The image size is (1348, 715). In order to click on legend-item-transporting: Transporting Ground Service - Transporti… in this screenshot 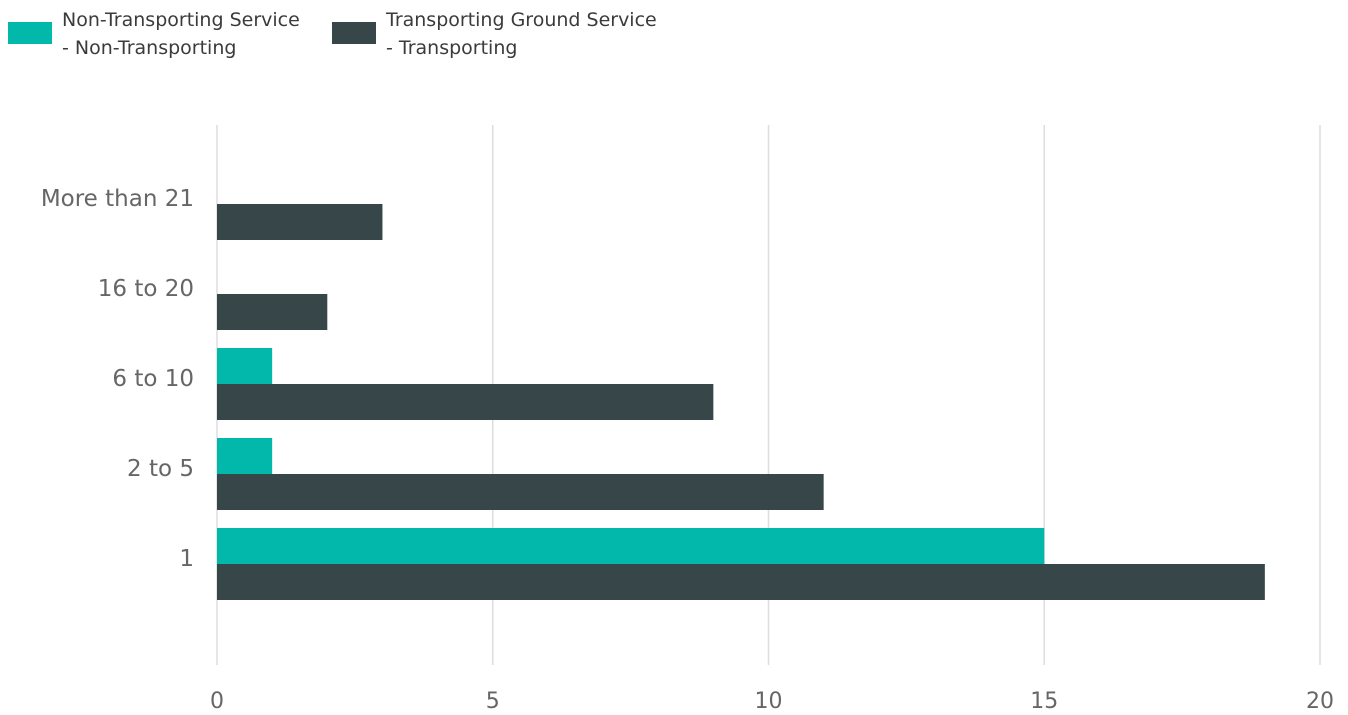, I will do `click(494, 34)`.